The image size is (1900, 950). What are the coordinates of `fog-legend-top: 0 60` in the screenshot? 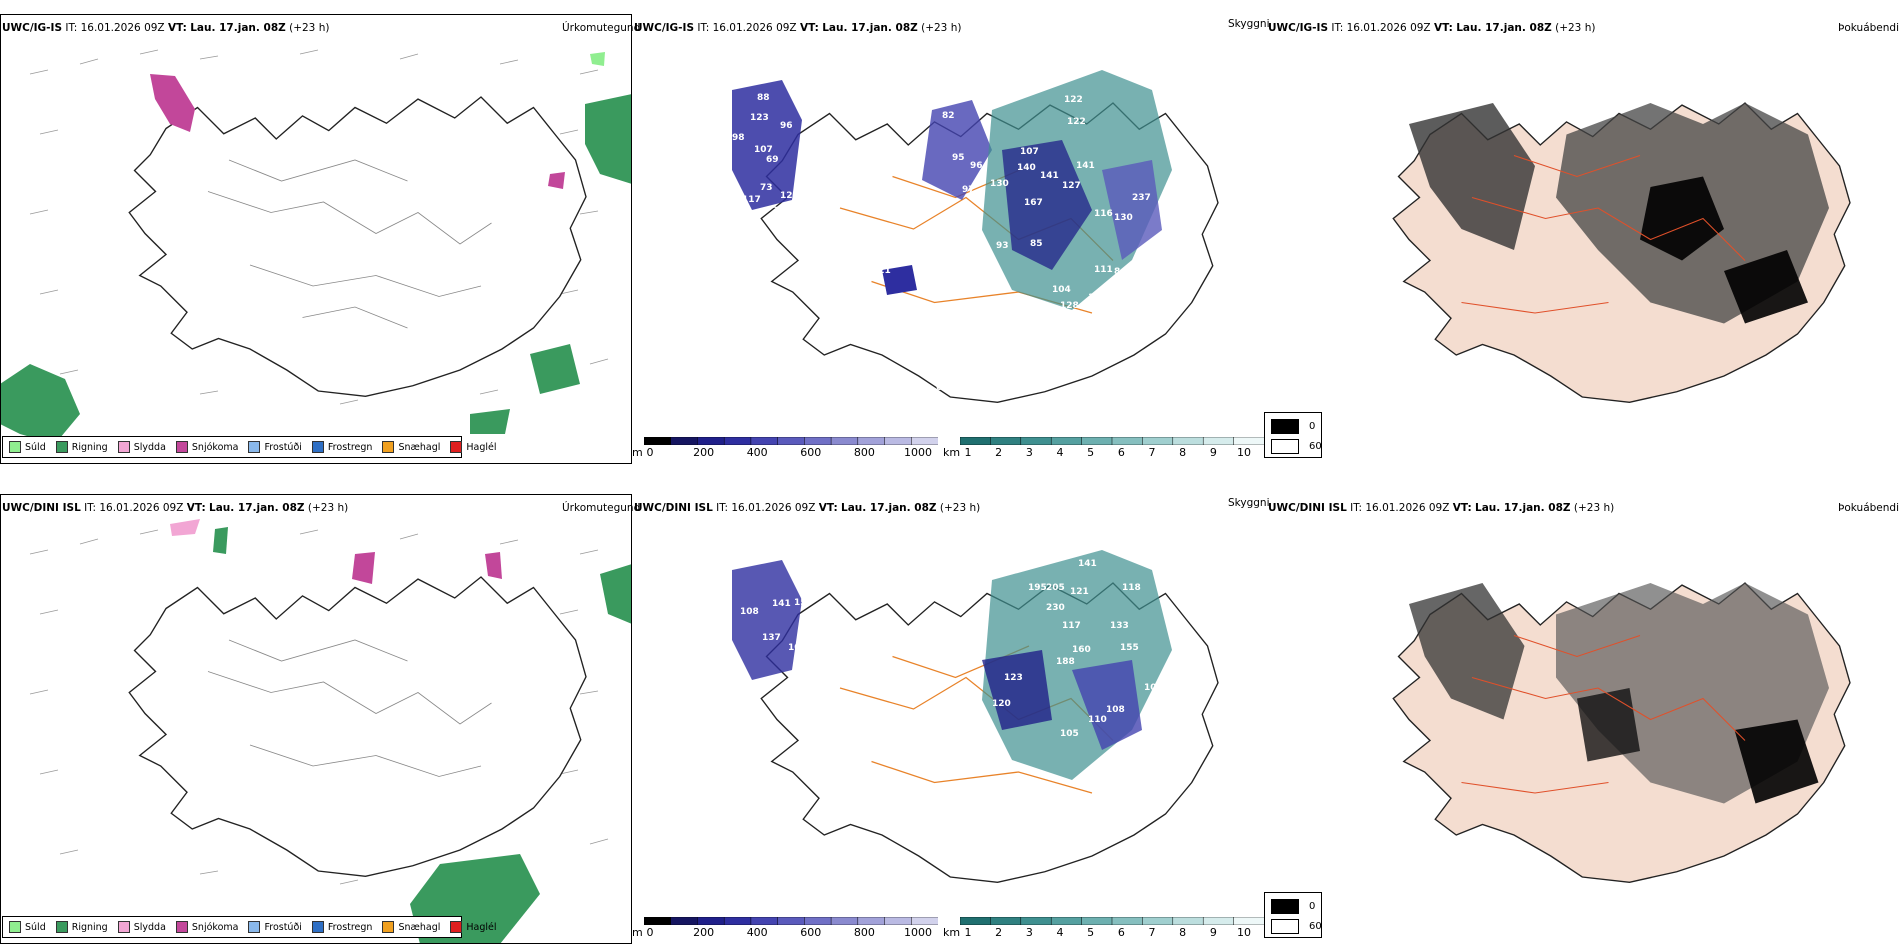 It's located at (1293, 435).